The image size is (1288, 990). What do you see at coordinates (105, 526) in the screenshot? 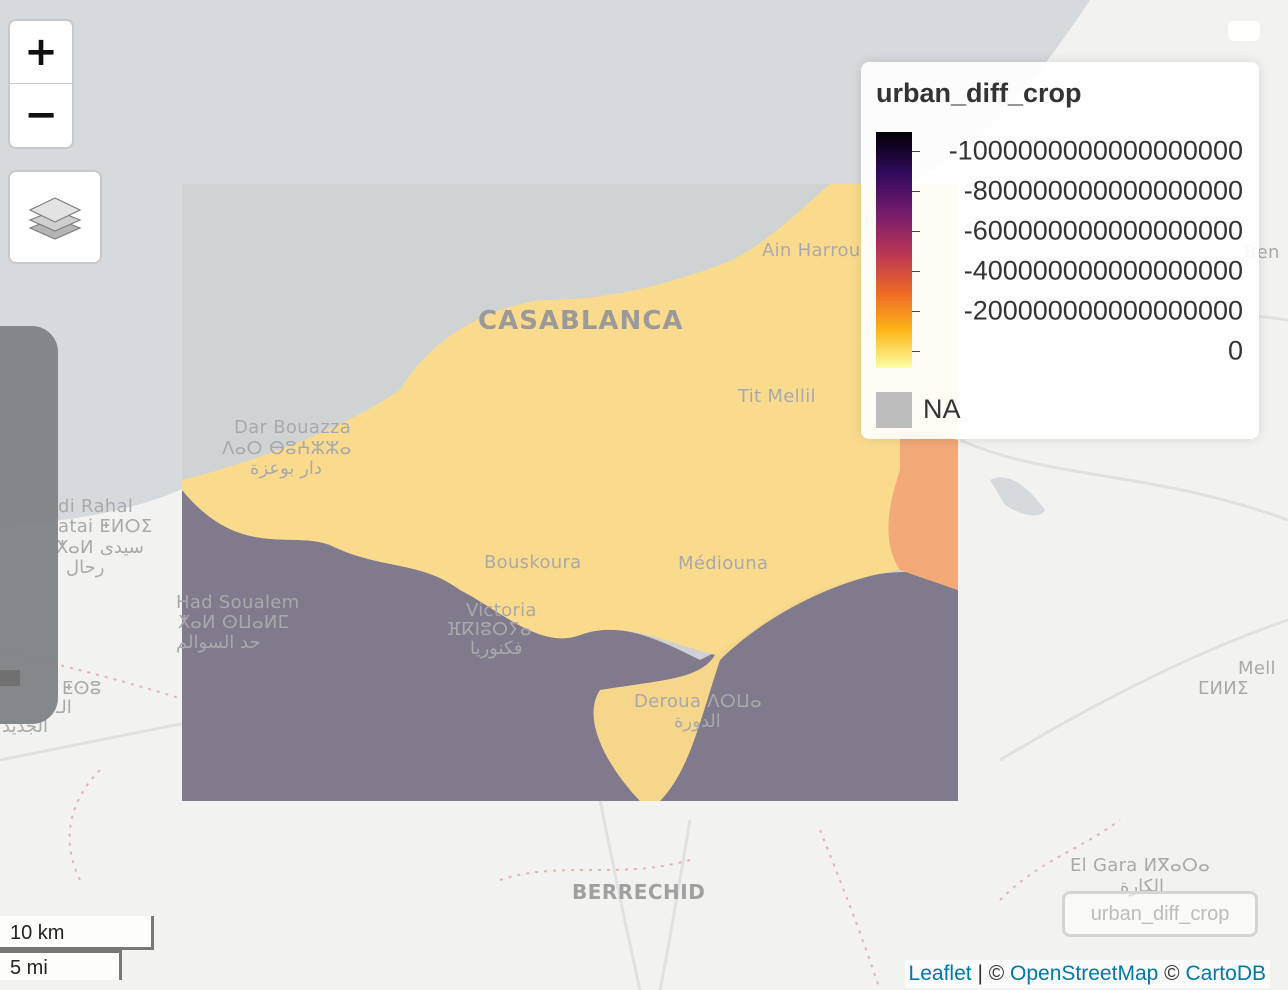
I see `place-label: atai ⵟⵍⵔⵉ` at bounding box center [105, 526].